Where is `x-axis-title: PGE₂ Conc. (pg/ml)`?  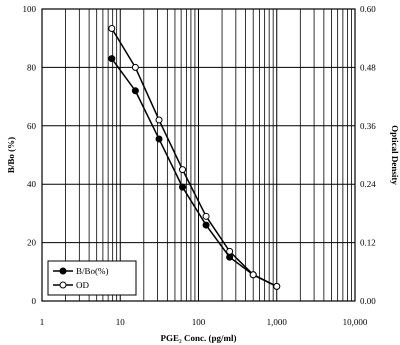
x-axis-title: PGE₂ Conc. (pg/ml) is located at coordinates (198, 338).